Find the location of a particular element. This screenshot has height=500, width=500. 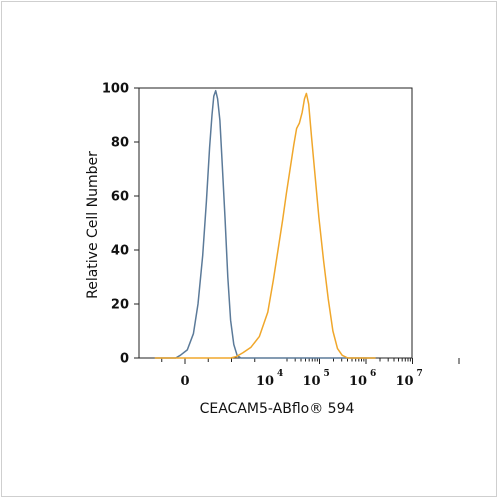

x-tick-label: 10 4 is located at coordinates (269, 379).